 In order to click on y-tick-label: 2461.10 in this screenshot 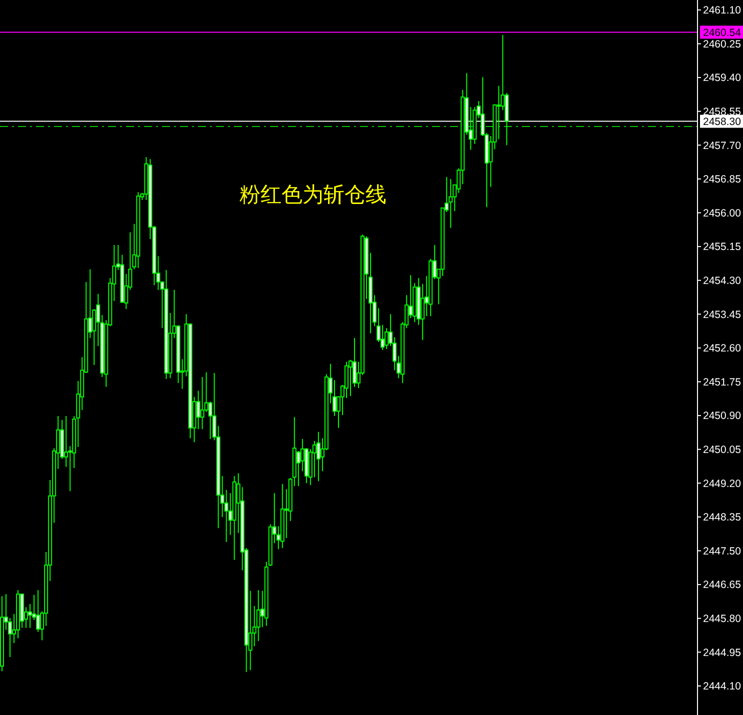, I will do `click(722, 10)`.